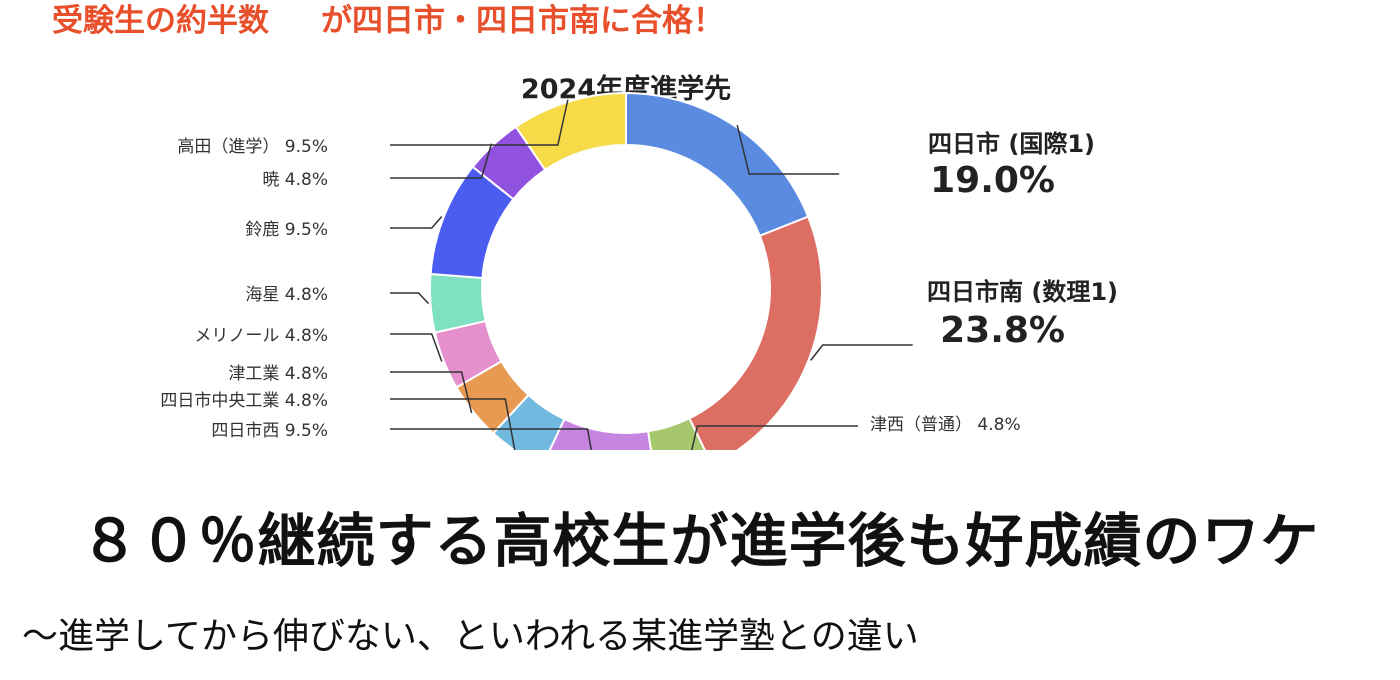  What do you see at coordinates (992, 180) in the screenshot?
I see `slice-value-0: 19.0%` at bounding box center [992, 180].